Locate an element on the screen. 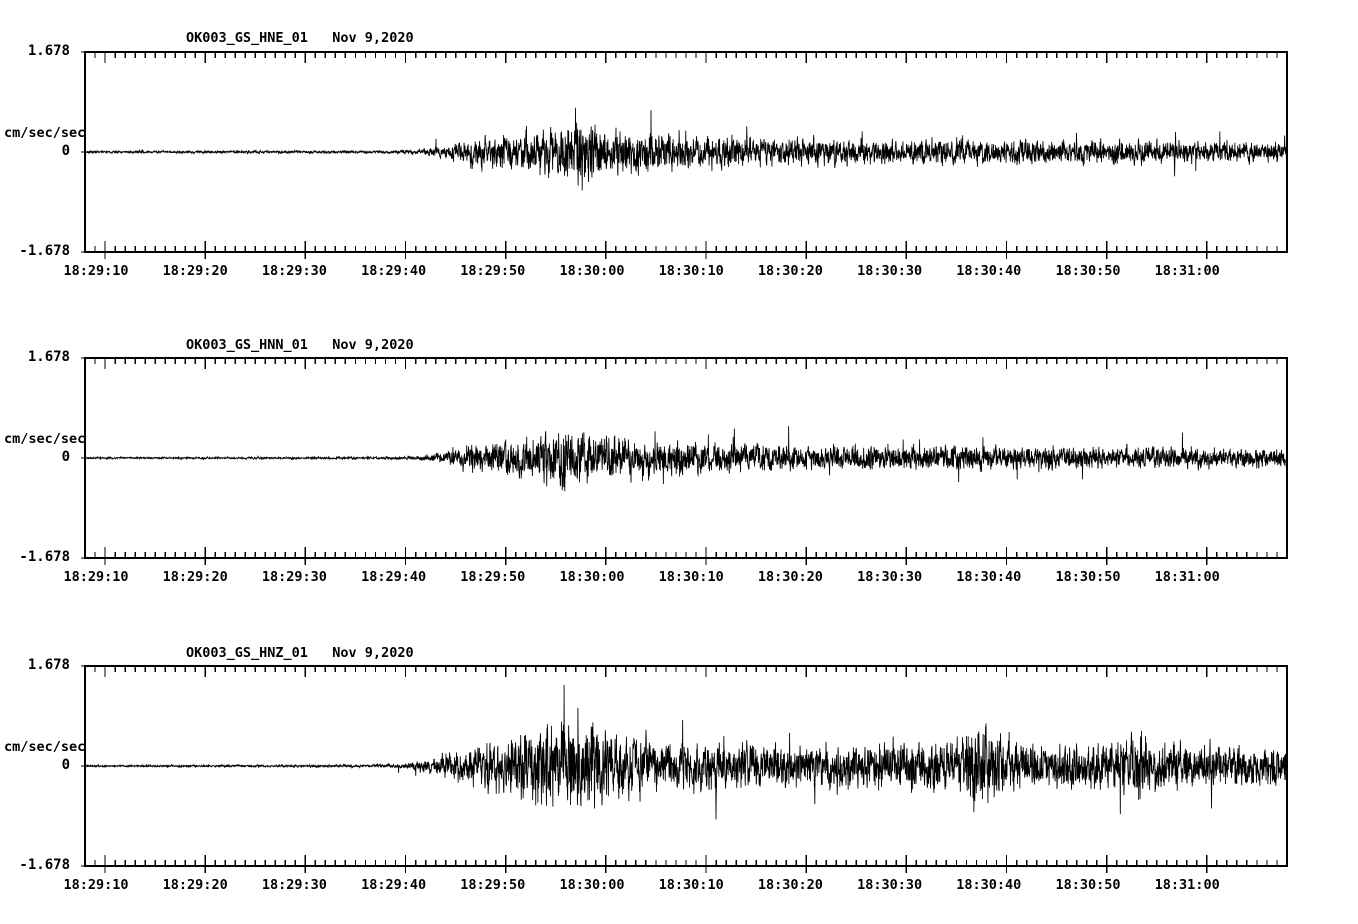  y-tick-max-hnn: 1.678 is located at coordinates (48, 357).